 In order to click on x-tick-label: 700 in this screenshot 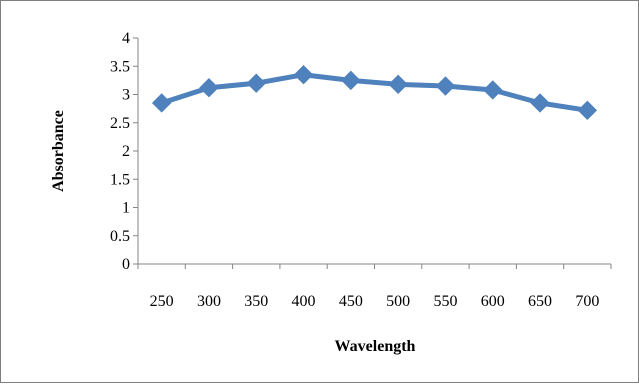, I will do `click(587, 301)`.